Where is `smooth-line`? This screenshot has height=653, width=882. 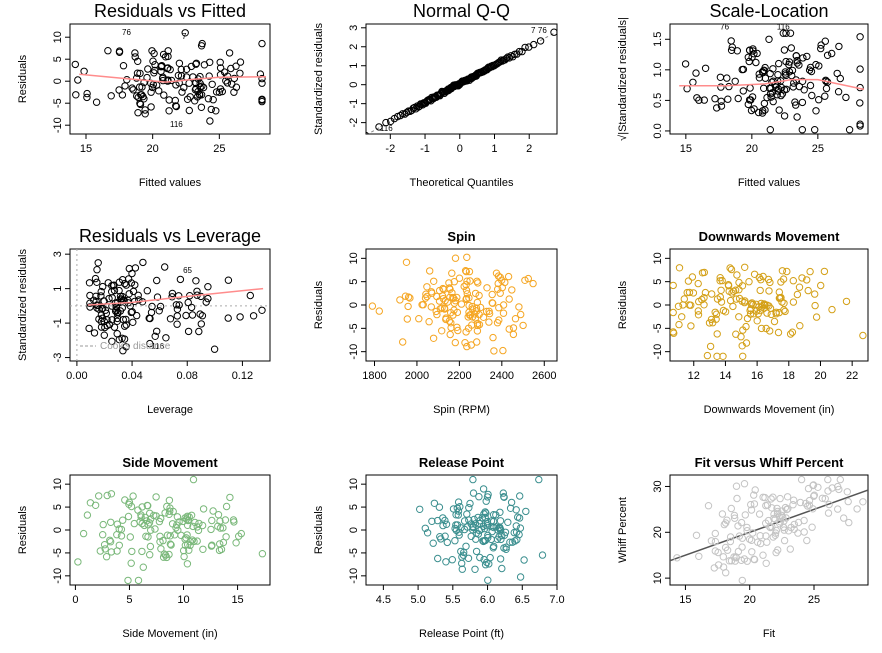 smooth-line is located at coordinates (175, 296).